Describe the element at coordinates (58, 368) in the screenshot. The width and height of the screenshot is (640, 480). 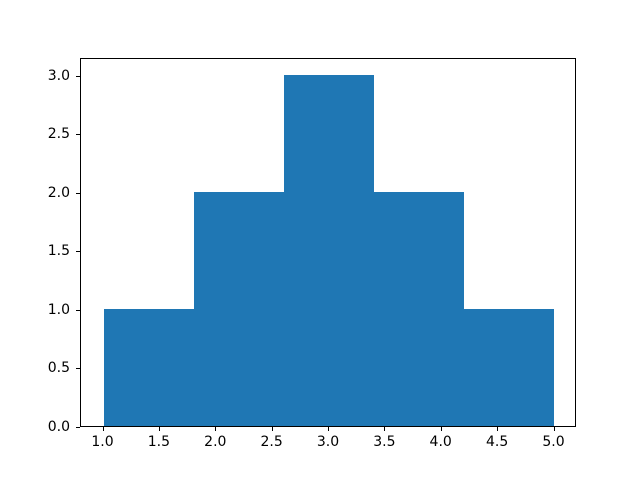
I see `y-tick-label: 0.5` at that location.